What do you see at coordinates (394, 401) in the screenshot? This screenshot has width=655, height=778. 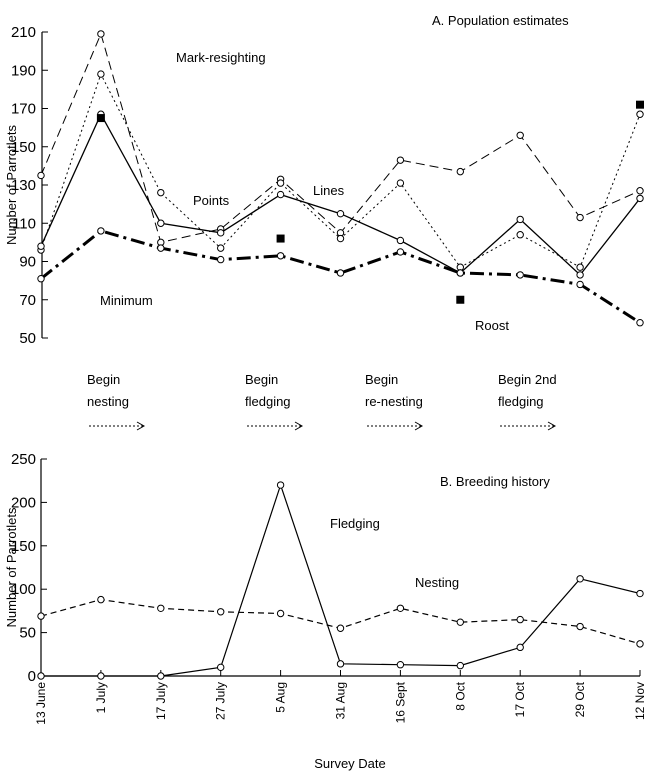 I see `phase-label: re-nesting` at bounding box center [394, 401].